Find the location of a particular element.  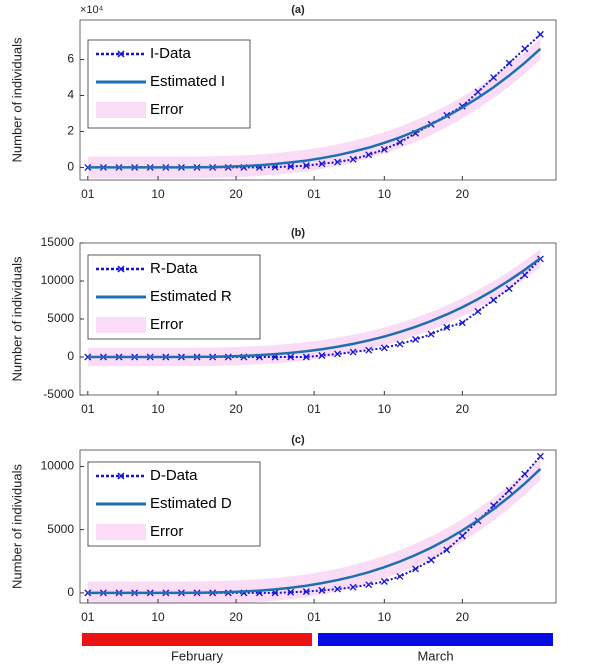

legend-label: Estimated R is located at coordinates (191, 296).